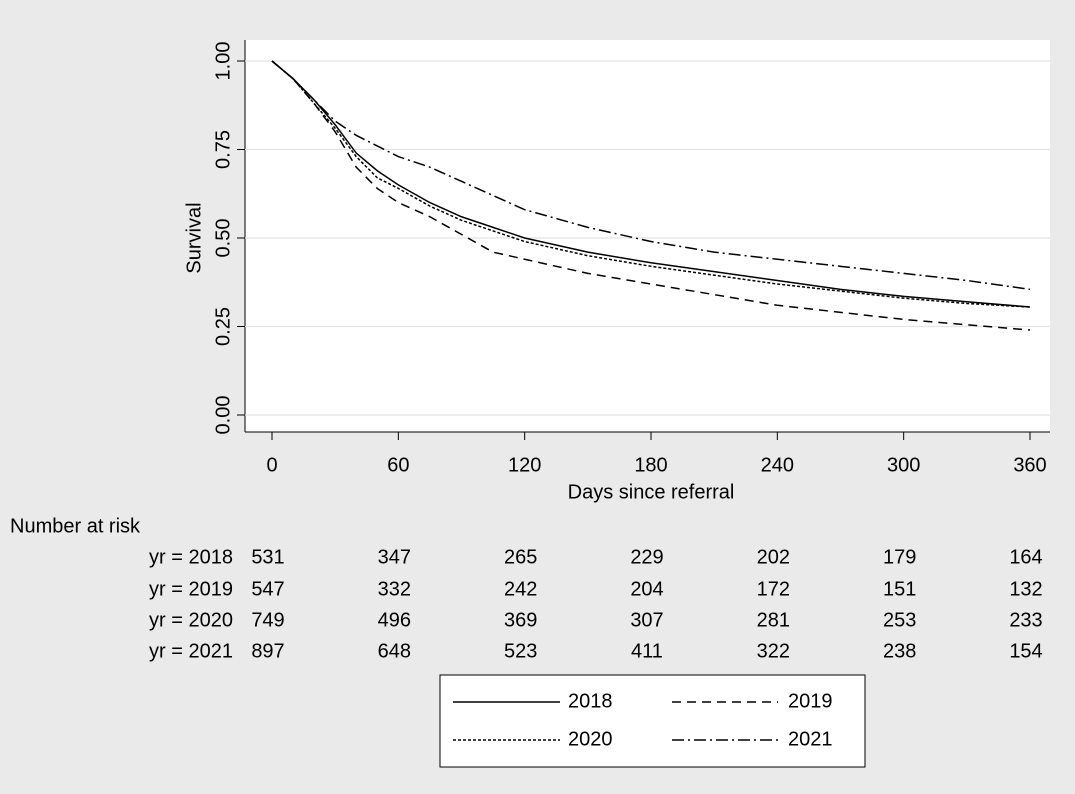  Describe the element at coordinates (899, 620) in the screenshot. I see `risk-value: 253` at that location.